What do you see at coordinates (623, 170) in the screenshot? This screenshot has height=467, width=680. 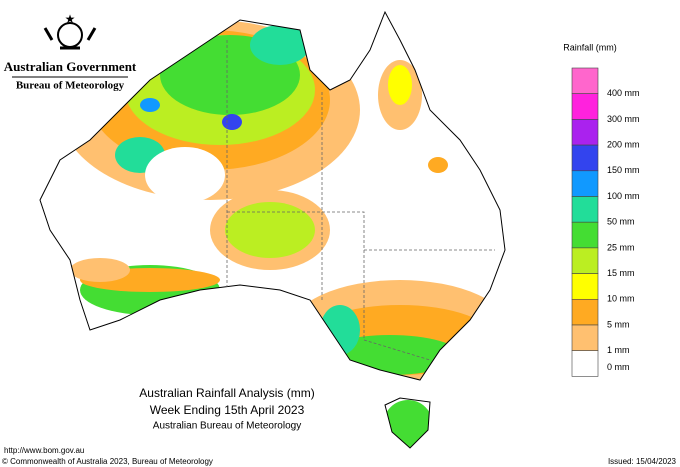 I see `legend-label: 150 mm` at bounding box center [623, 170].